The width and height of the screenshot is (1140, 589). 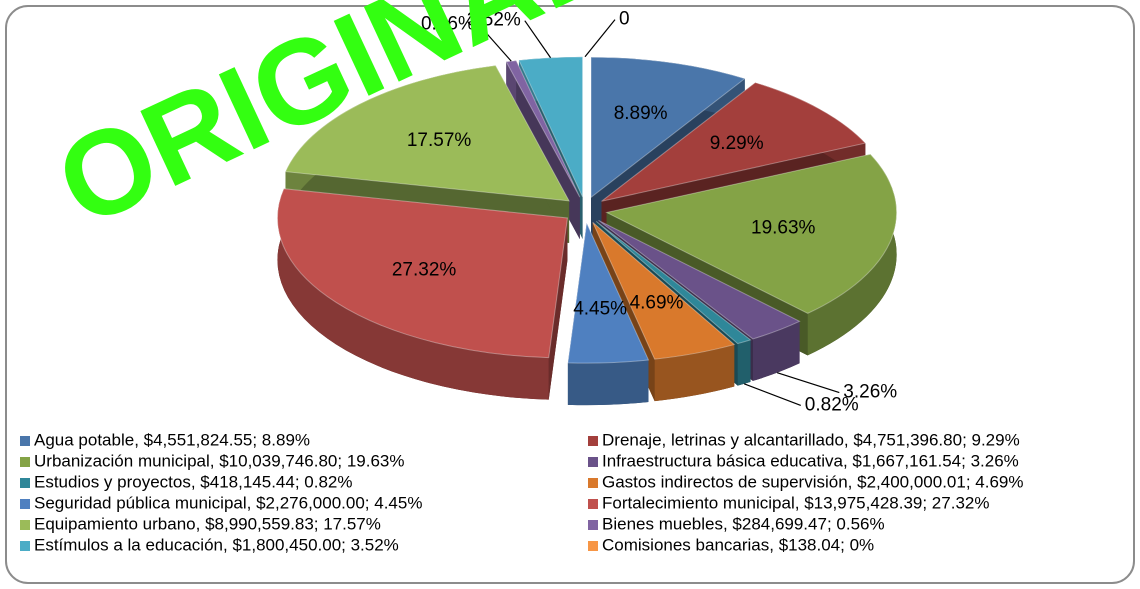 I want to click on slice-wall, so click(x=558, y=308).